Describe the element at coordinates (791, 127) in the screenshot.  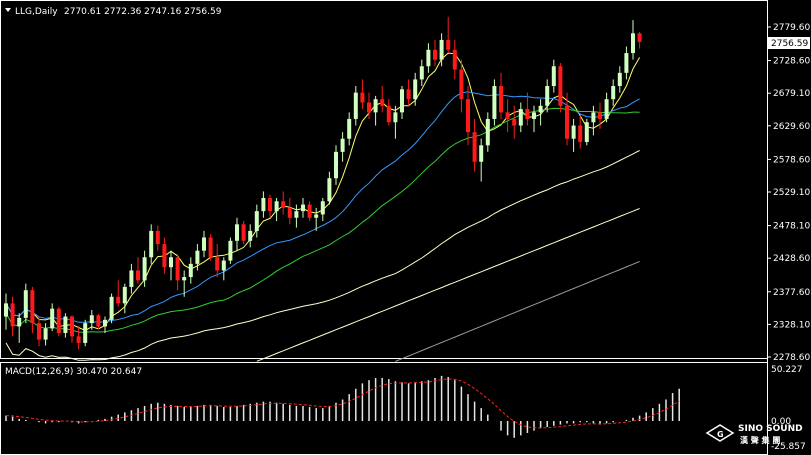
I see `price-tick-label: 2629.60` at that location.